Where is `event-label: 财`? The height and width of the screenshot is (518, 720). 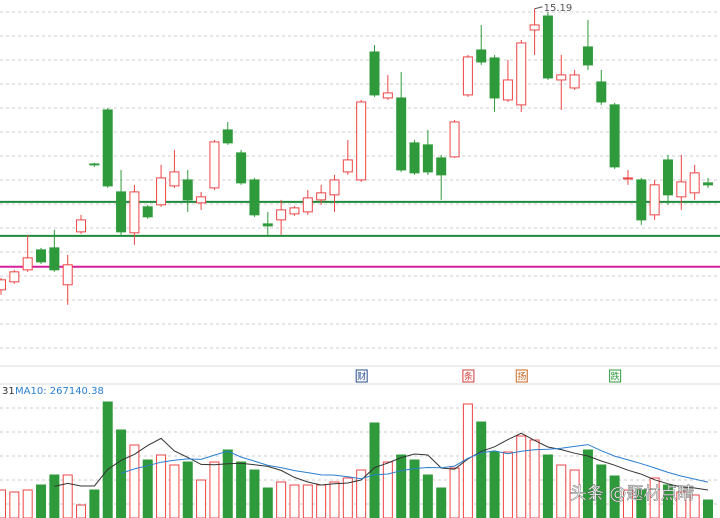 event-label: 财 is located at coordinates (361, 377).